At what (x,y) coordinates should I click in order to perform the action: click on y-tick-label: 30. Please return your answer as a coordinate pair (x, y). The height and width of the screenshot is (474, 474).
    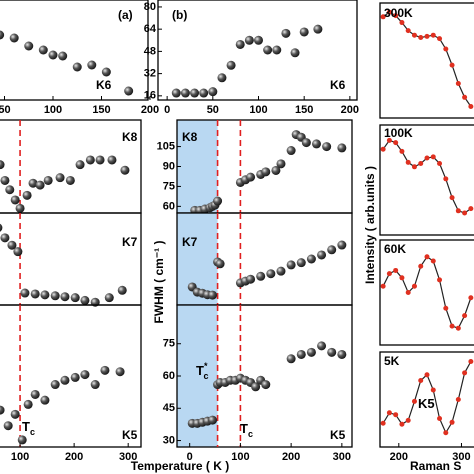
    Looking at the image, I should click on (169, 440).